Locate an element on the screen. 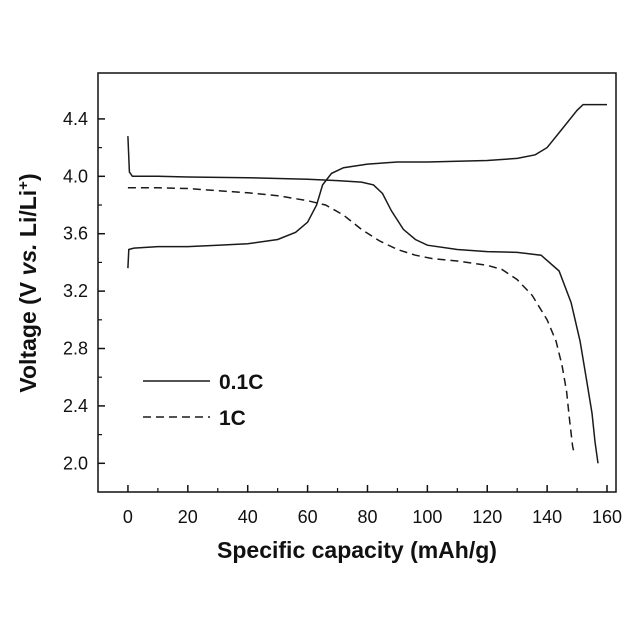 This screenshot has width=640, height=640. x-tick-label: 140 is located at coordinates (547, 517).